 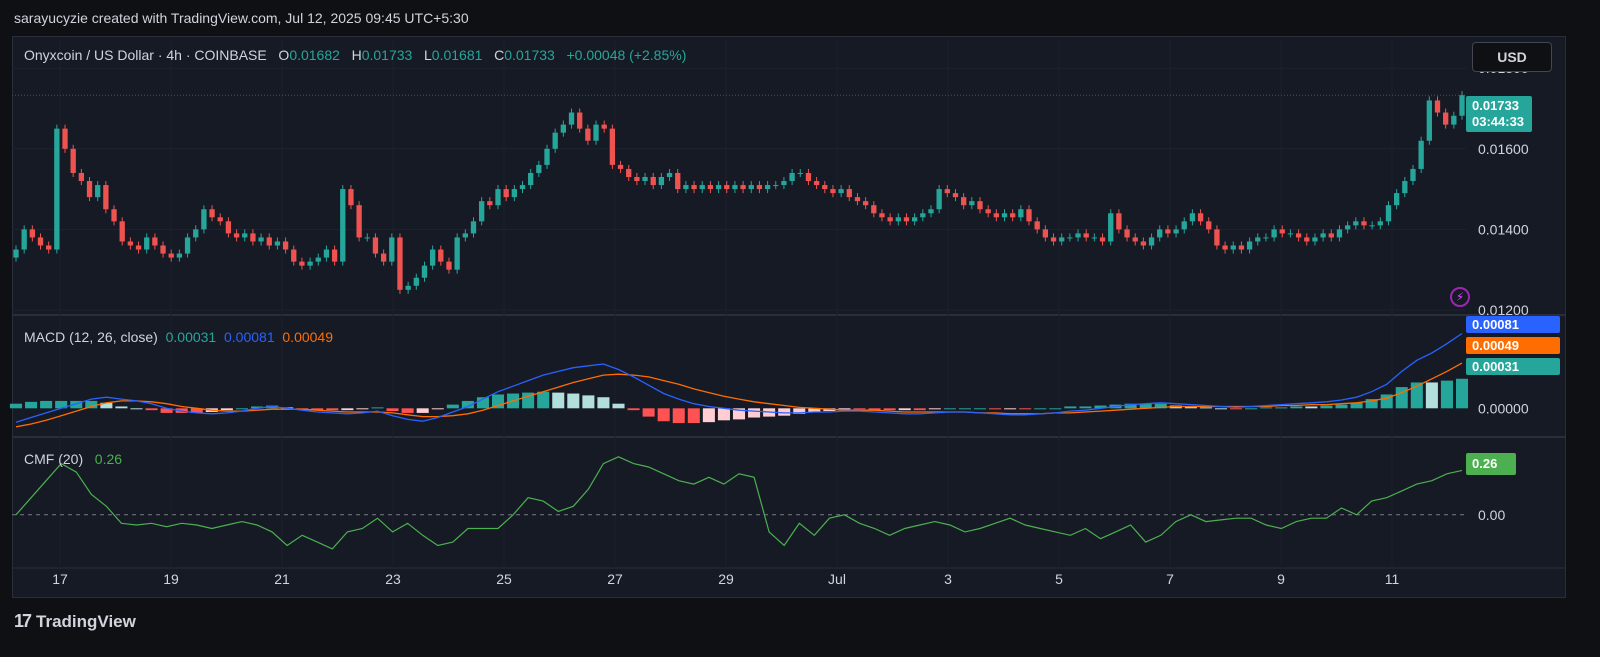 What do you see at coordinates (615, 579) in the screenshot?
I see `time-tick-label: 27` at bounding box center [615, 579].